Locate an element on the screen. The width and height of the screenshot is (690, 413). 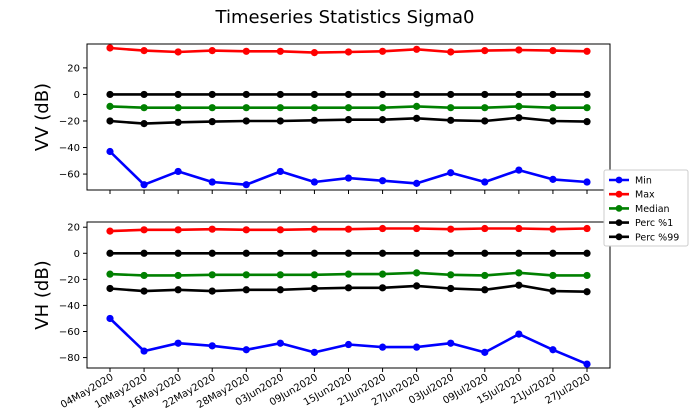
legend-box is located at coordinates (646, 208).